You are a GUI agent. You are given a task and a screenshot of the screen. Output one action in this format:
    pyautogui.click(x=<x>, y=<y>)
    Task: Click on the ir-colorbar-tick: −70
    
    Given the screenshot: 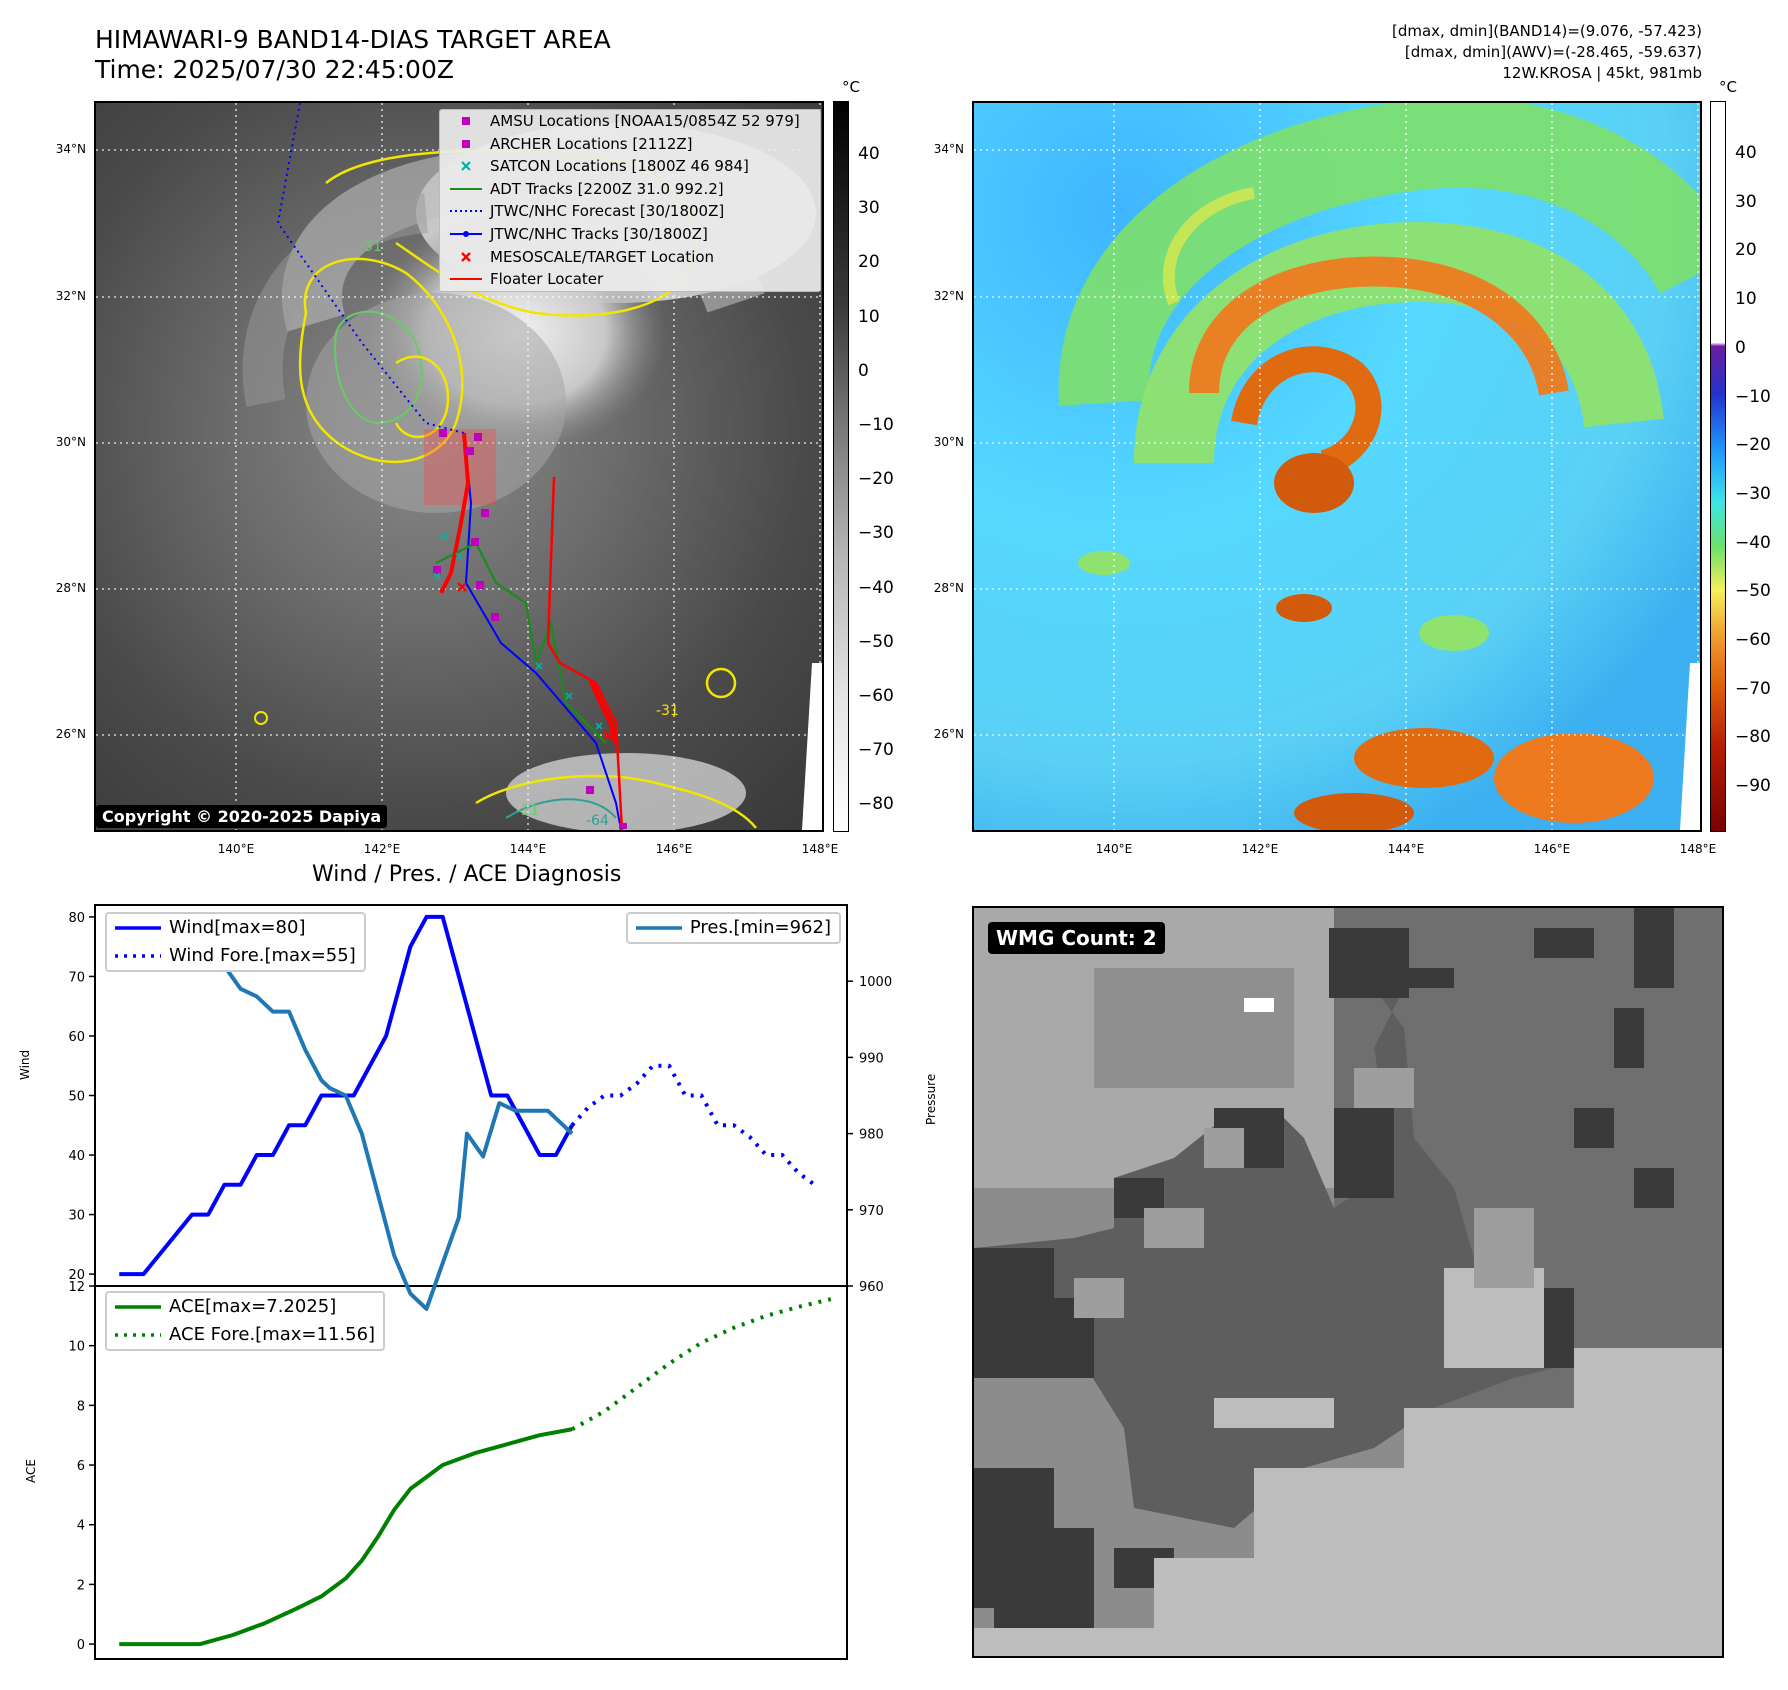 What is the action you would take?
    pyautogui.click(x=876, y=750)
    